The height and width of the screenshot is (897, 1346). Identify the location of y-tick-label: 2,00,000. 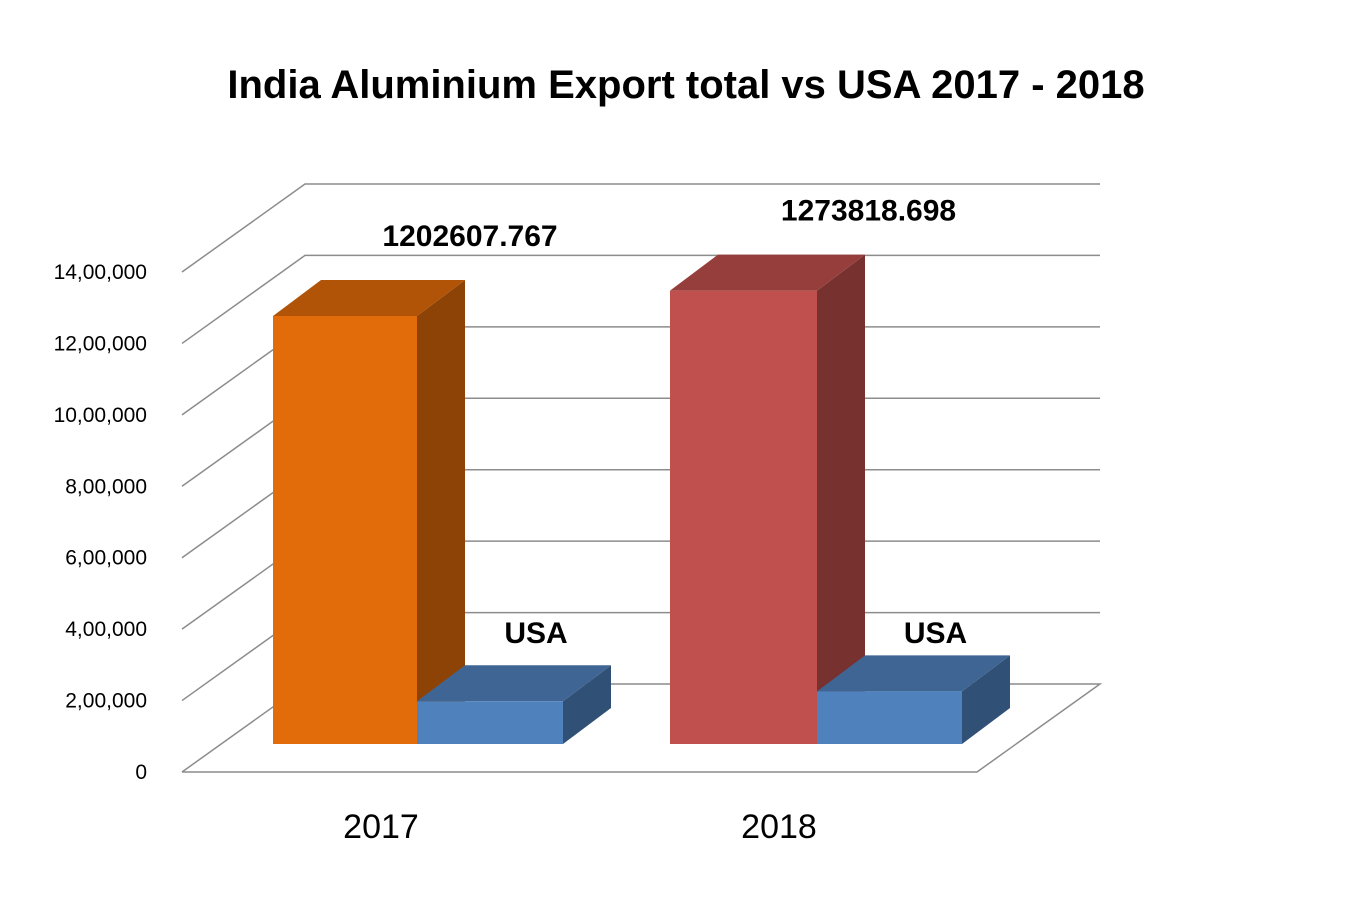
(106, 701).